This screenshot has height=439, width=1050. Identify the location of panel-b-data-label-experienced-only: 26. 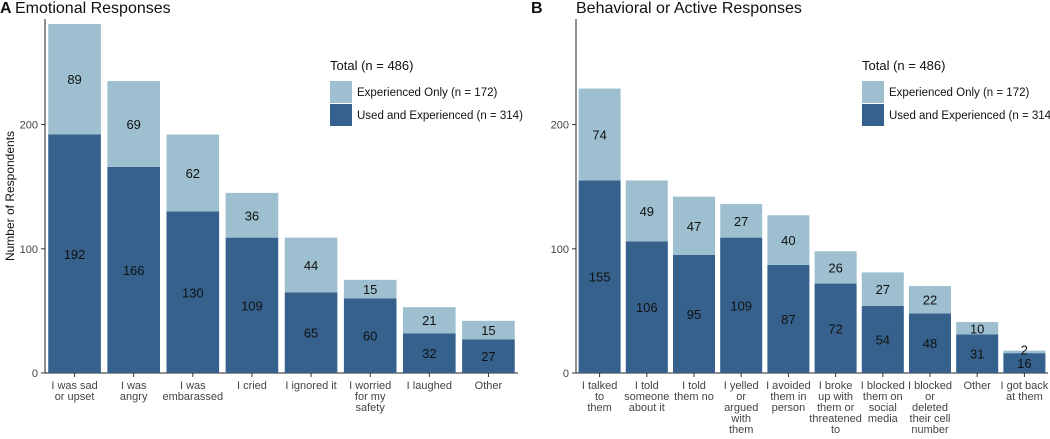
(835, 267).